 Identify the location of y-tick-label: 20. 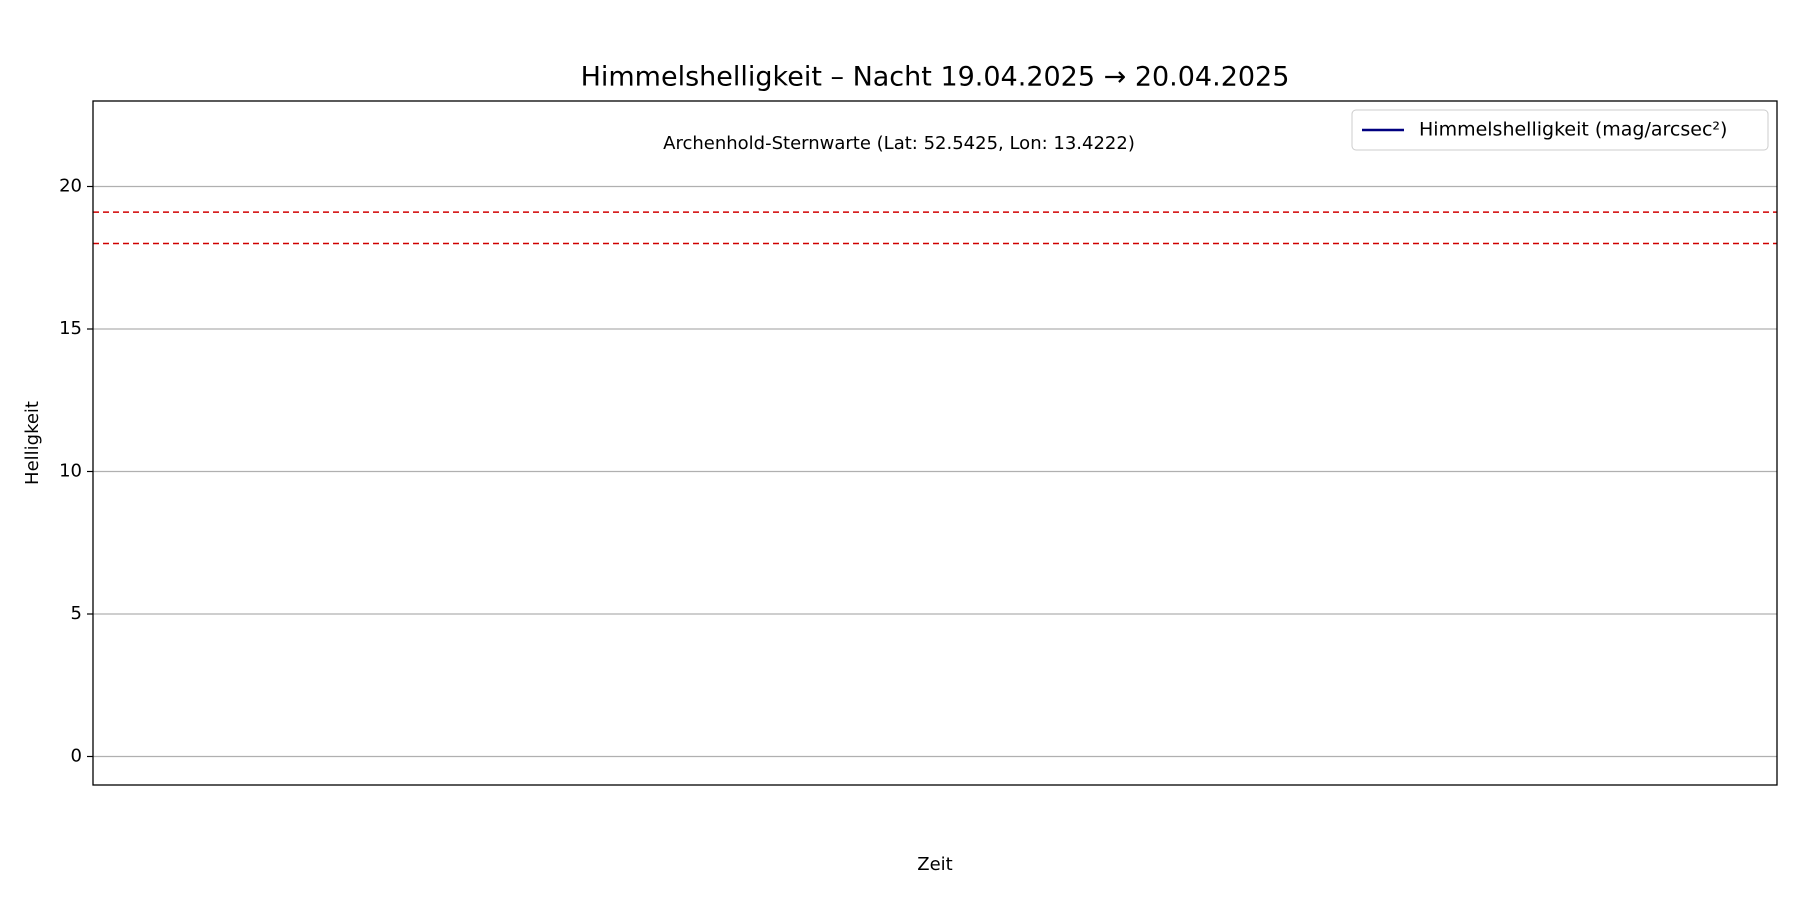
(70, 186).